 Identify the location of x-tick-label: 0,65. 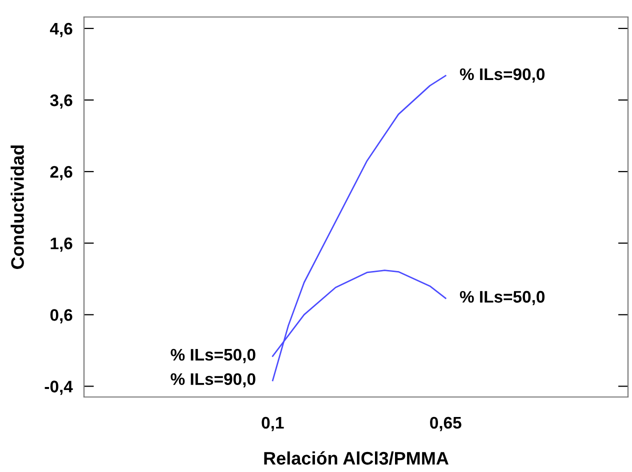
(446, 424).